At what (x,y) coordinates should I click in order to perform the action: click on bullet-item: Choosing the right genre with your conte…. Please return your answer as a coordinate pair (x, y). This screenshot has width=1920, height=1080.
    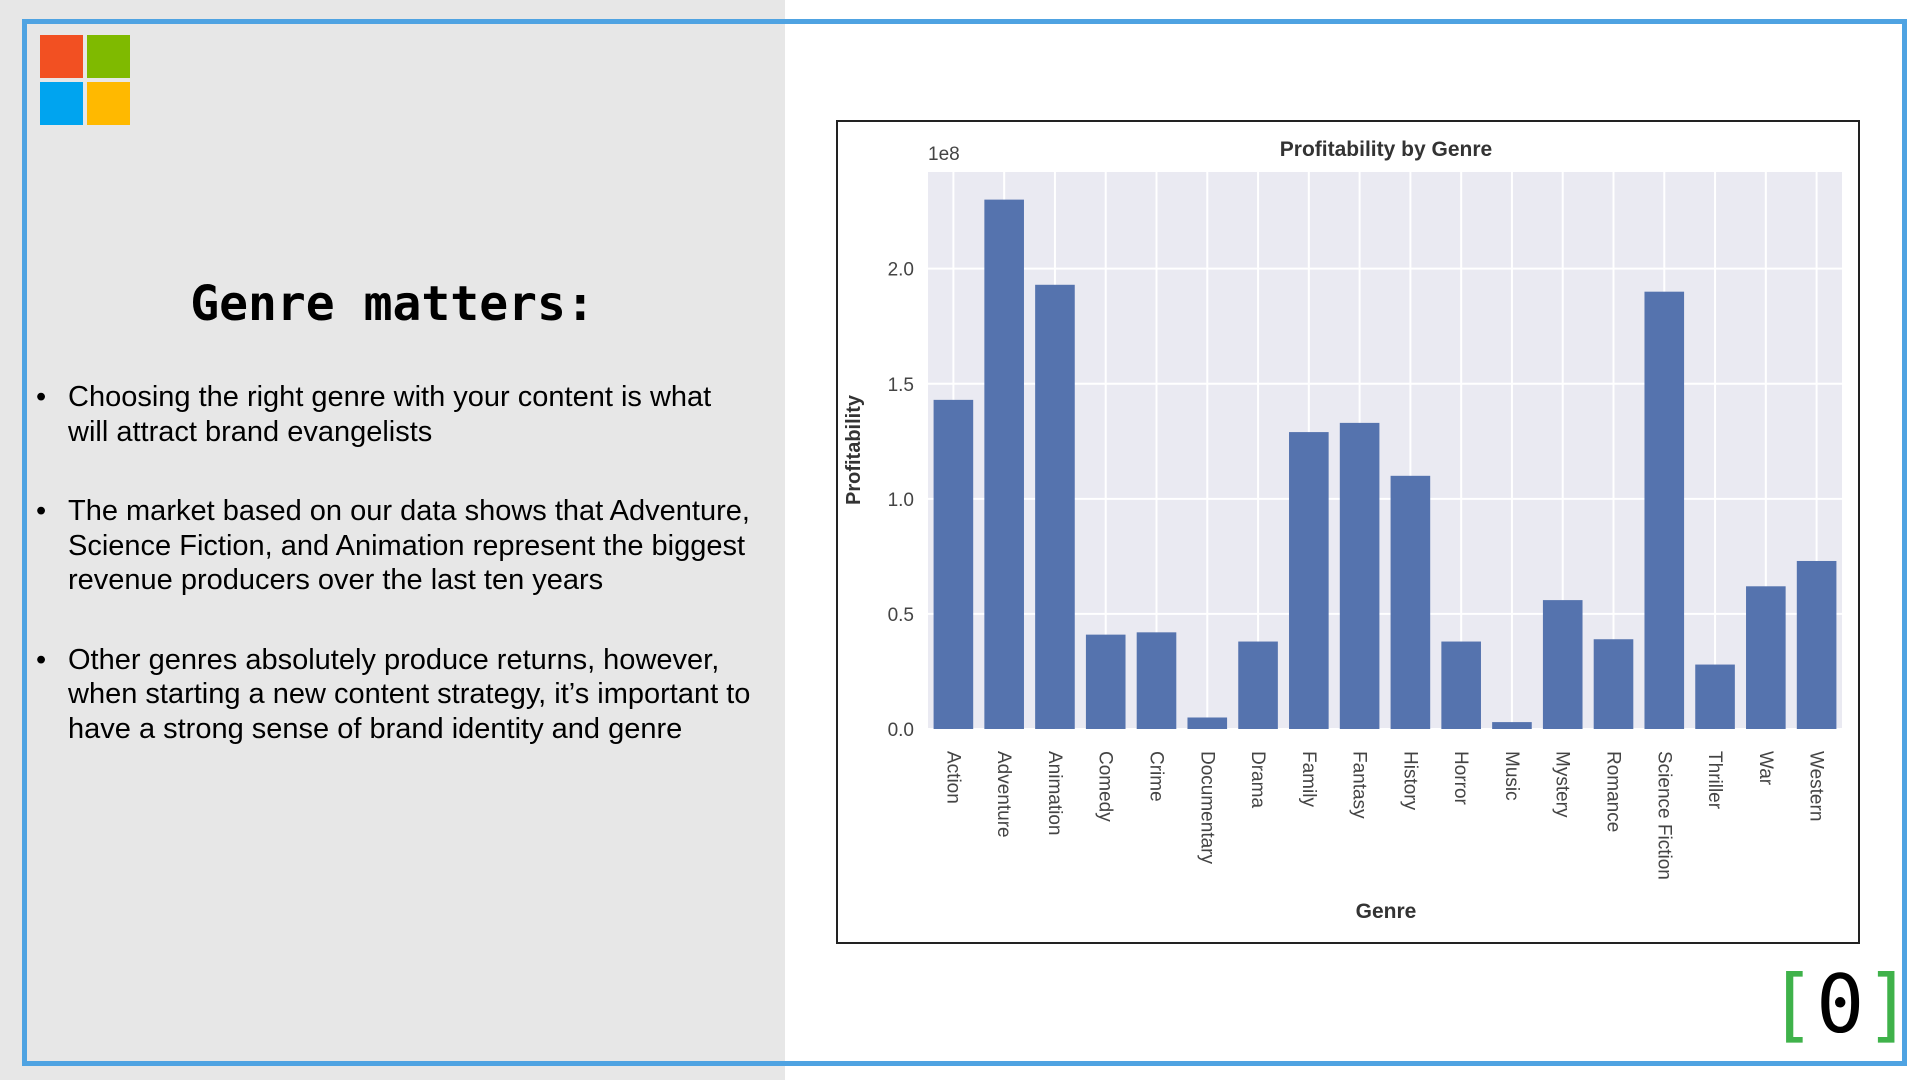
    Looking at the image, I should click on (396, 414).